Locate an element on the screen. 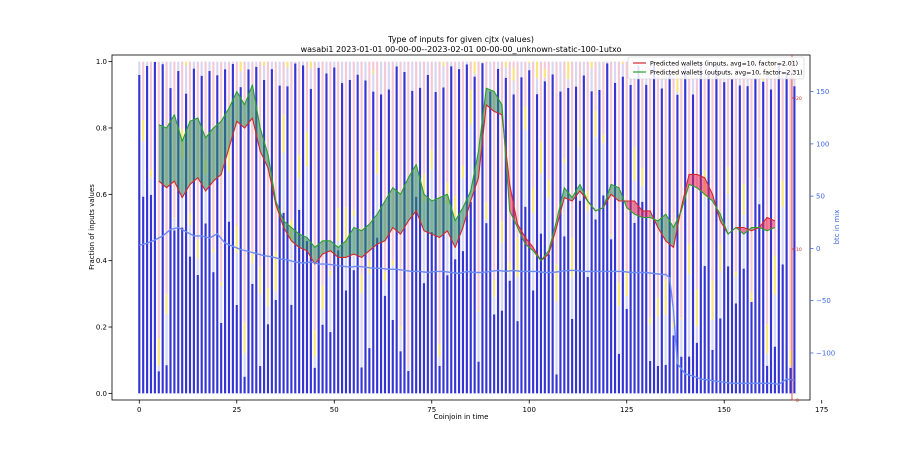  y-tick-label: 0.2 is located at coordinates (101, 328).